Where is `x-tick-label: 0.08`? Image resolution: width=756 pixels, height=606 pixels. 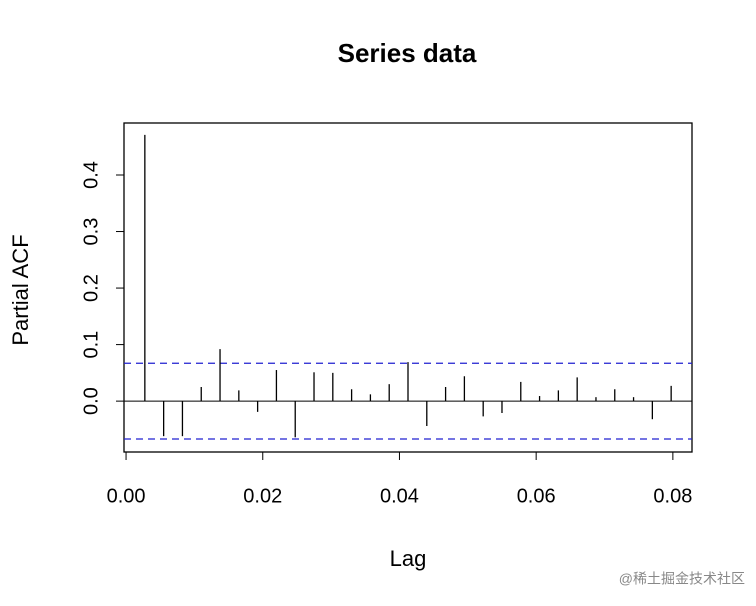 x-tick-label: 0.08 is located at coordinates (672, 496).